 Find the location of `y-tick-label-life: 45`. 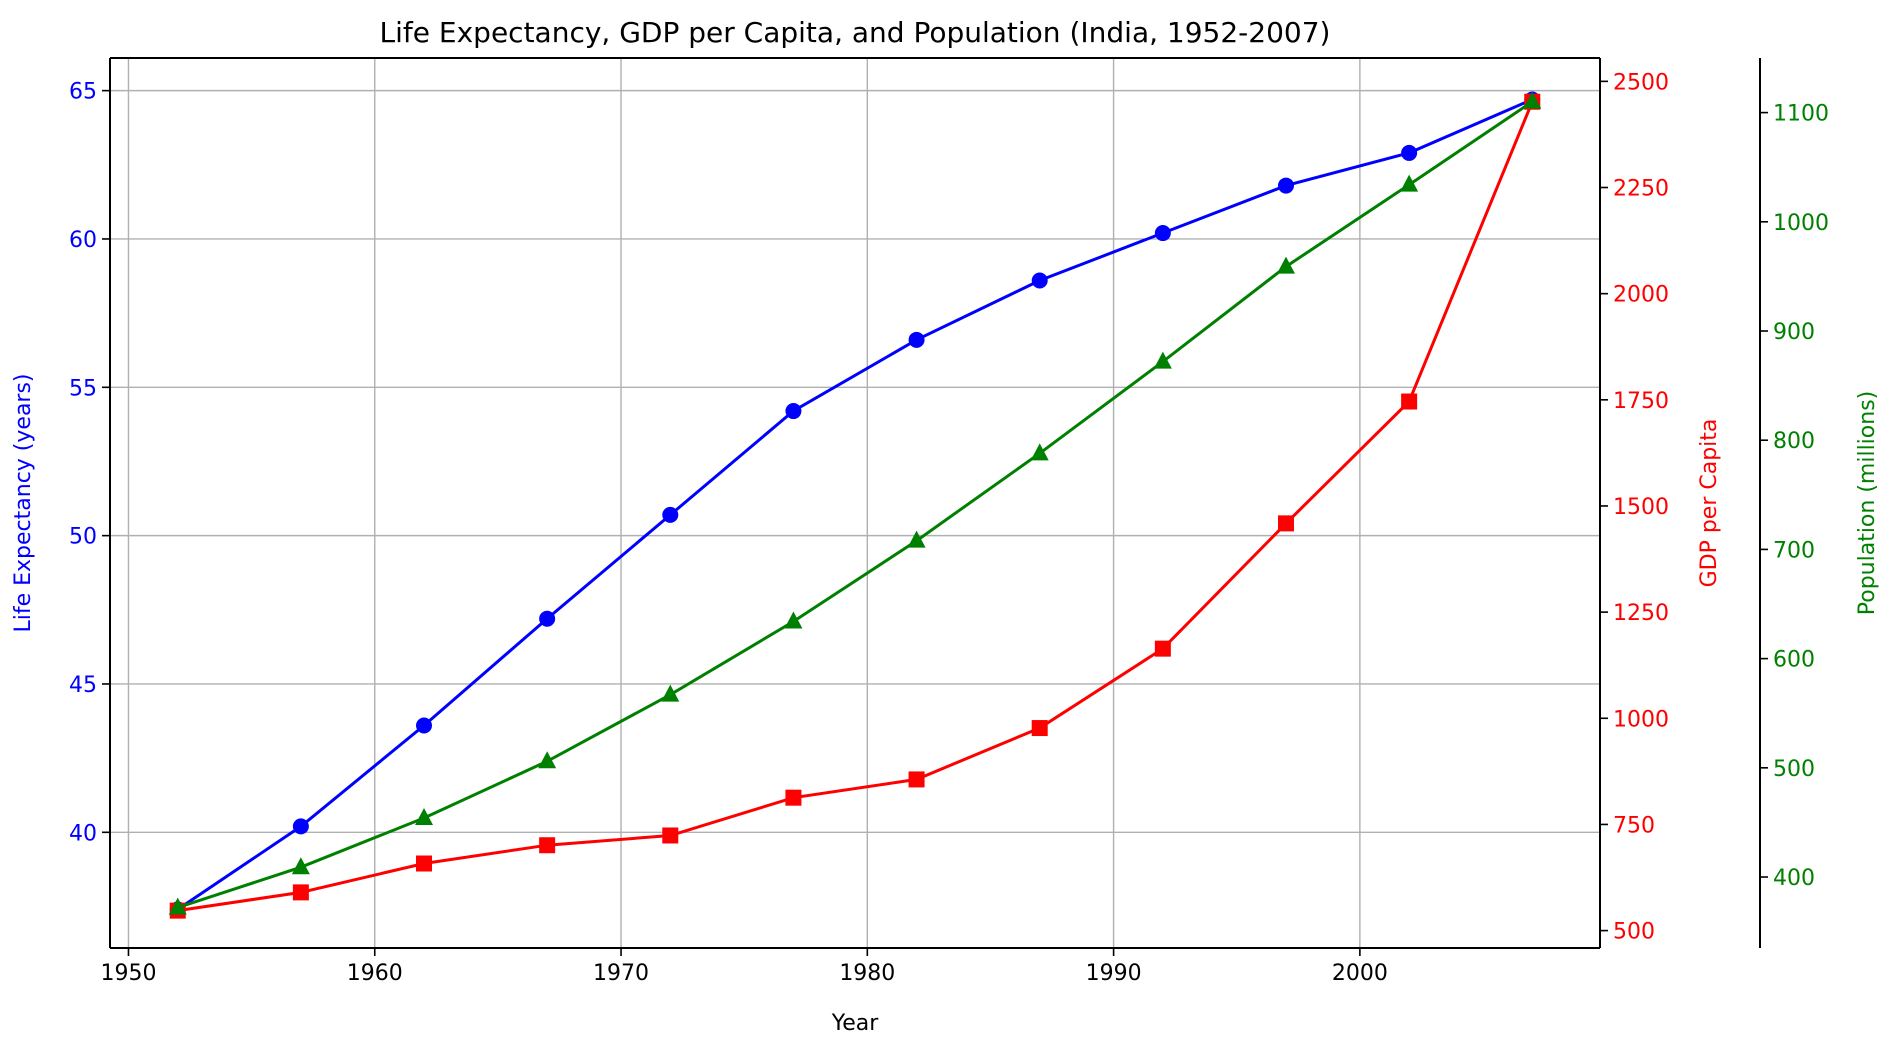

y-tick-label-life: 45 is located at coordinates (83, 685).